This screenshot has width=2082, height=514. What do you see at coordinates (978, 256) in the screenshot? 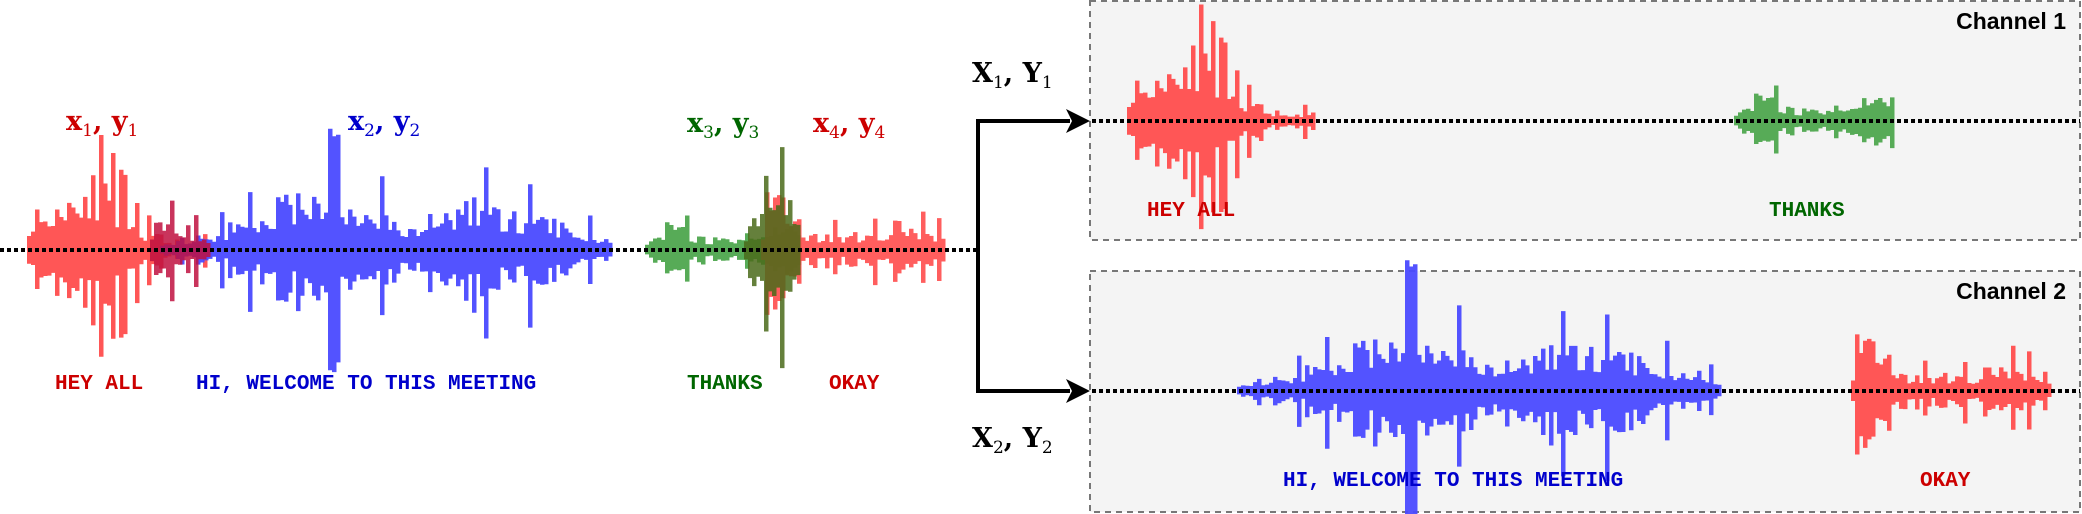
I see `split-bracket` at bounding box center [978, 256].